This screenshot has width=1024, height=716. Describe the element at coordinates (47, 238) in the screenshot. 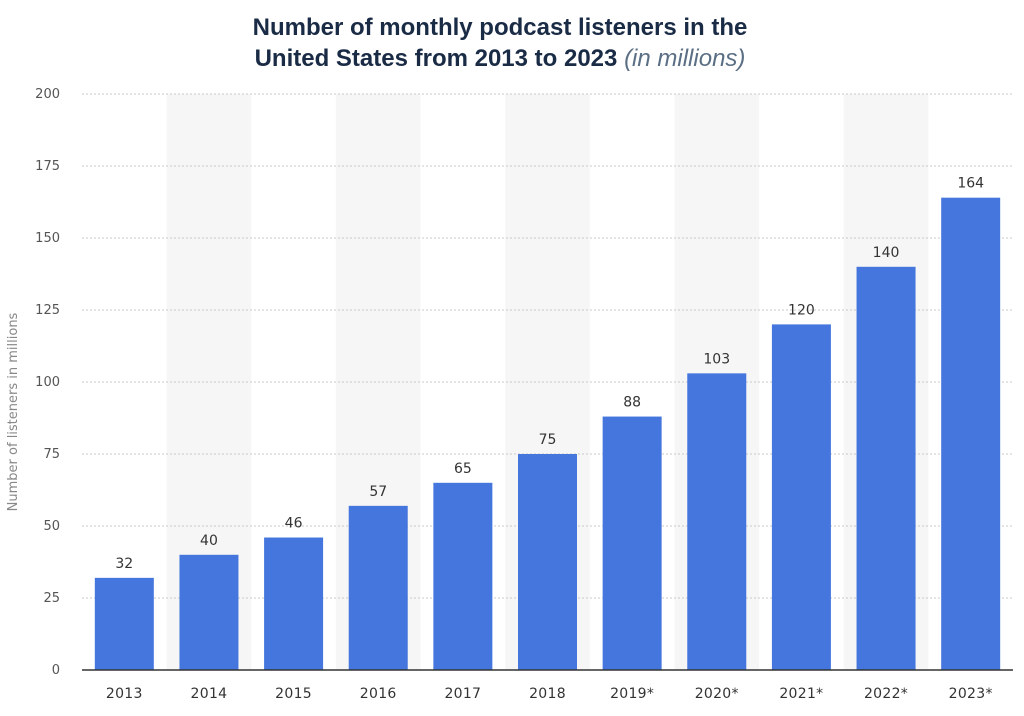

I see `y-tick-150: 150` at that location.